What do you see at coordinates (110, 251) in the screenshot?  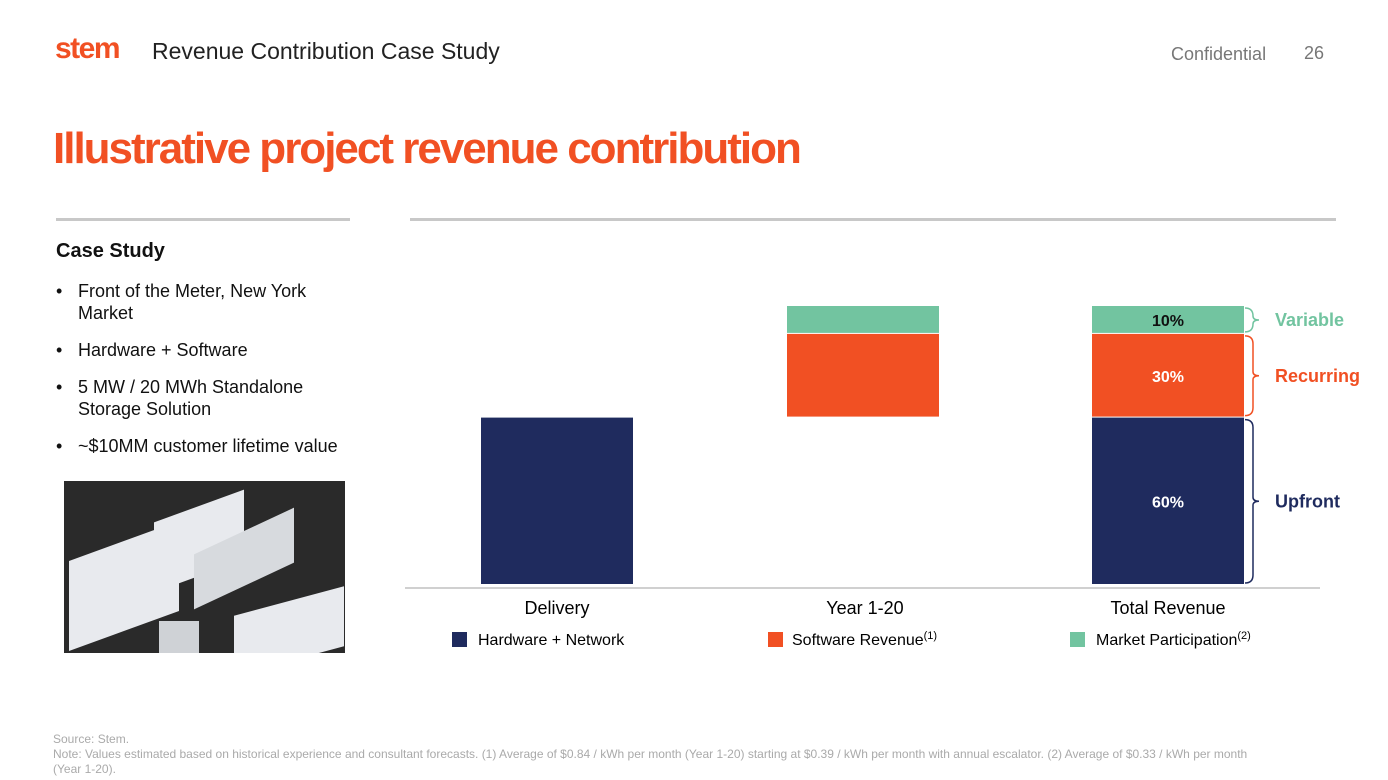 I see `case-study-title: Case Study` at bounding box center [110, 251].